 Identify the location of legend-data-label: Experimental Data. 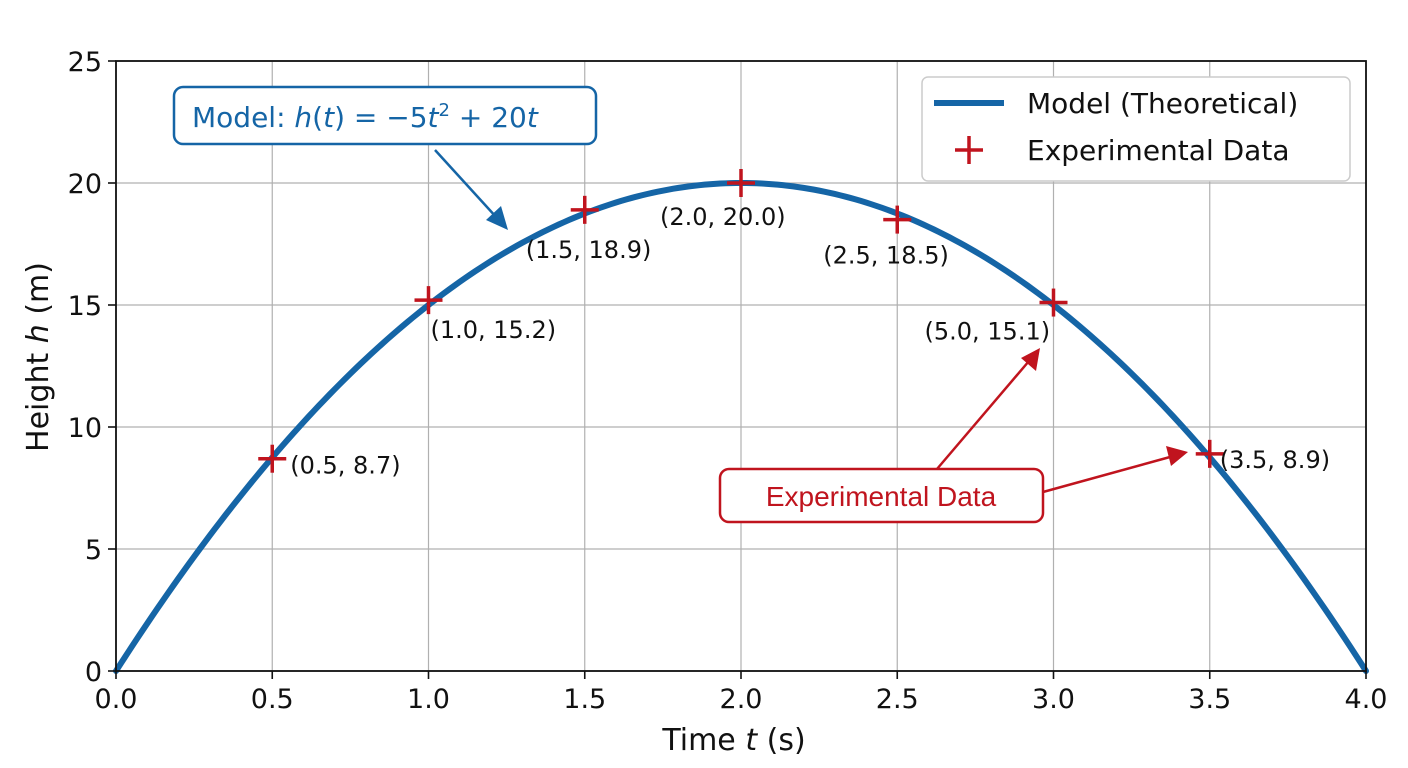
(1158, 150).